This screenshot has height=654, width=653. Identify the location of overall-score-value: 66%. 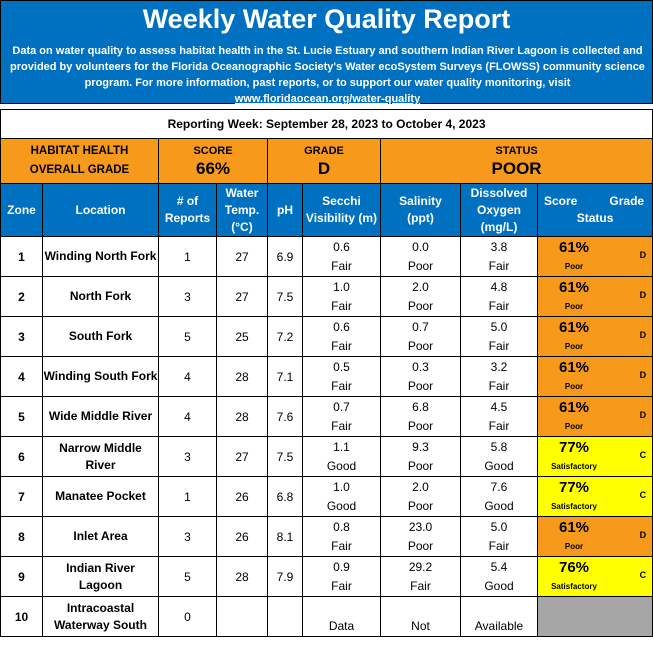
(213, 168).